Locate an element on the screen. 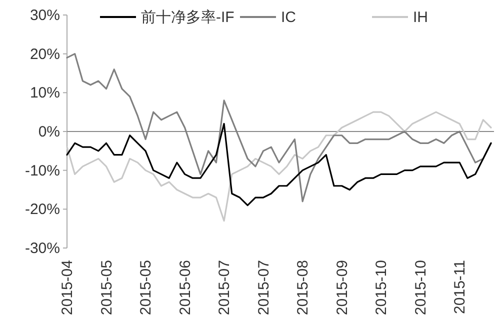 The width and height of the screenshot is (500, 333). y-tick-label: -10% is located at coordinates (42, 171).